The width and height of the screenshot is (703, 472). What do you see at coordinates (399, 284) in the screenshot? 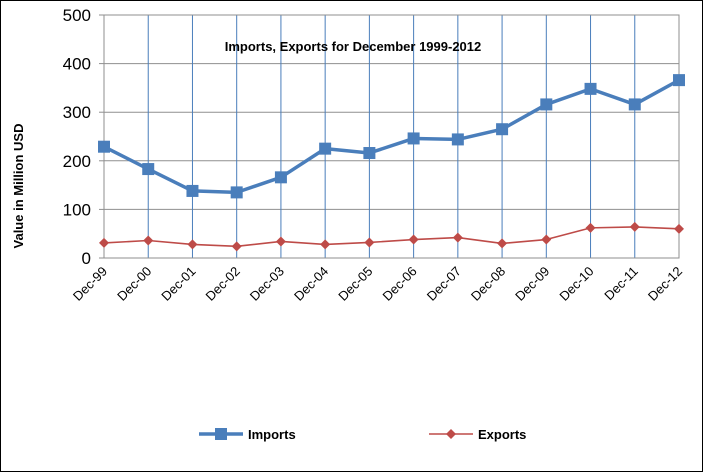
I see `x-tick-label: Dec-06` at bounding box center [399, 284].